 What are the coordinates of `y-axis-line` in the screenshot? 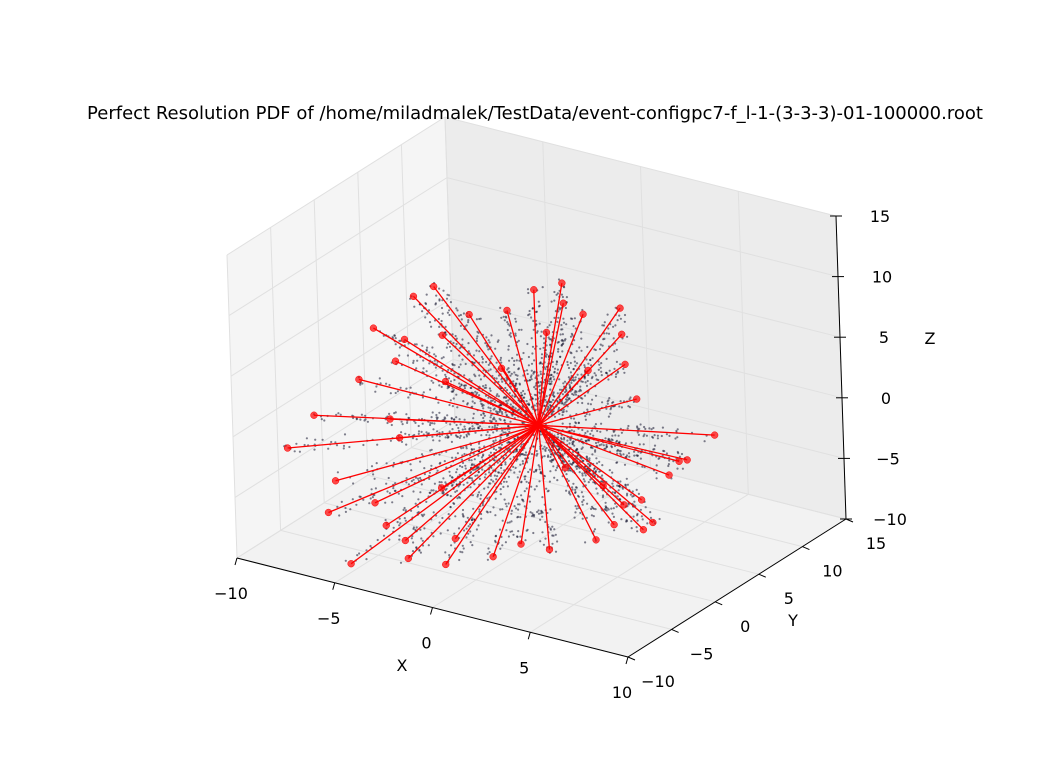 It's located at (737, 588).